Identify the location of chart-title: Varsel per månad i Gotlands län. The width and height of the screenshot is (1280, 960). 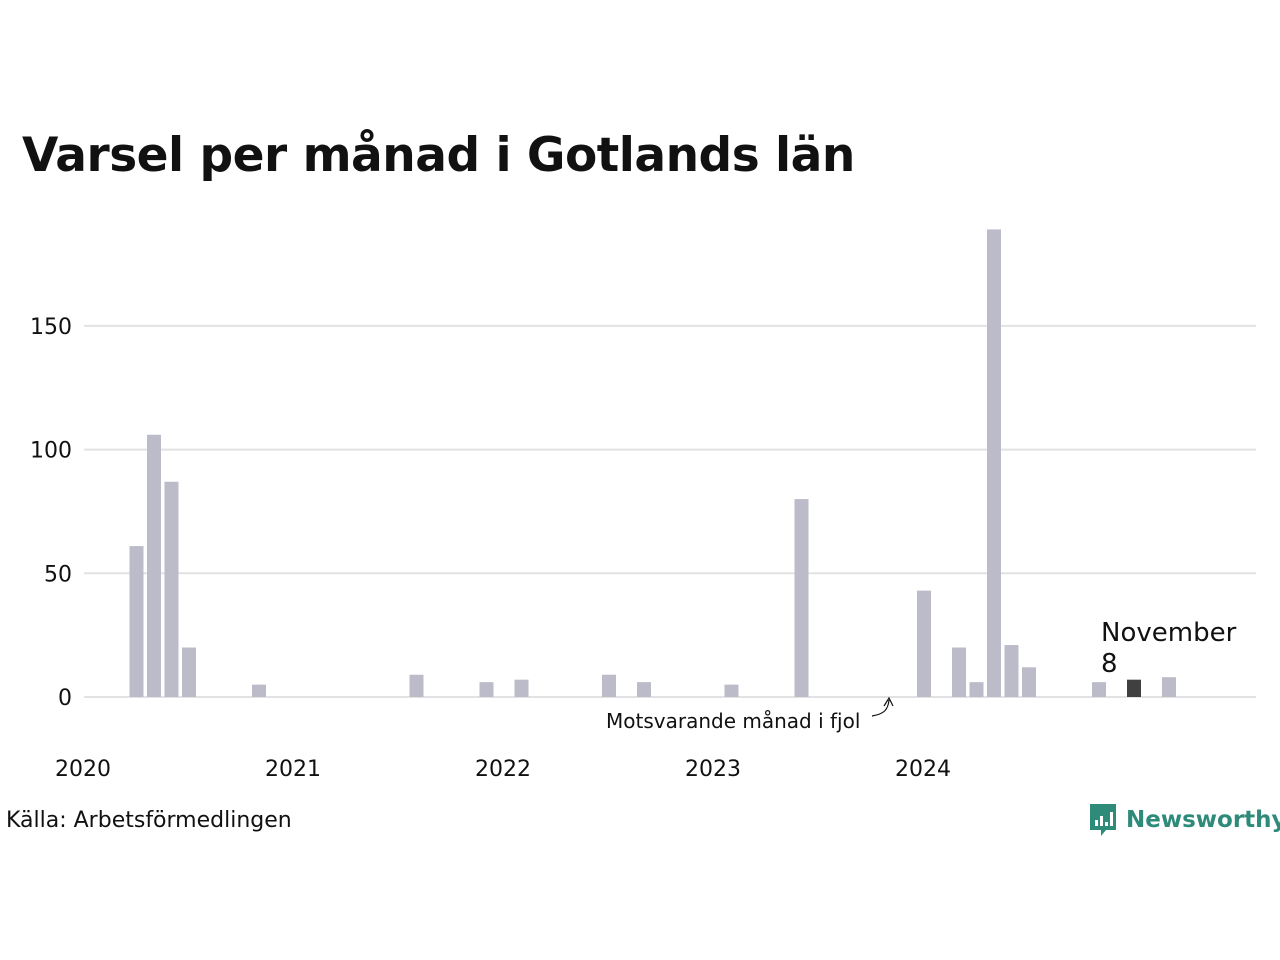
(438, 155).